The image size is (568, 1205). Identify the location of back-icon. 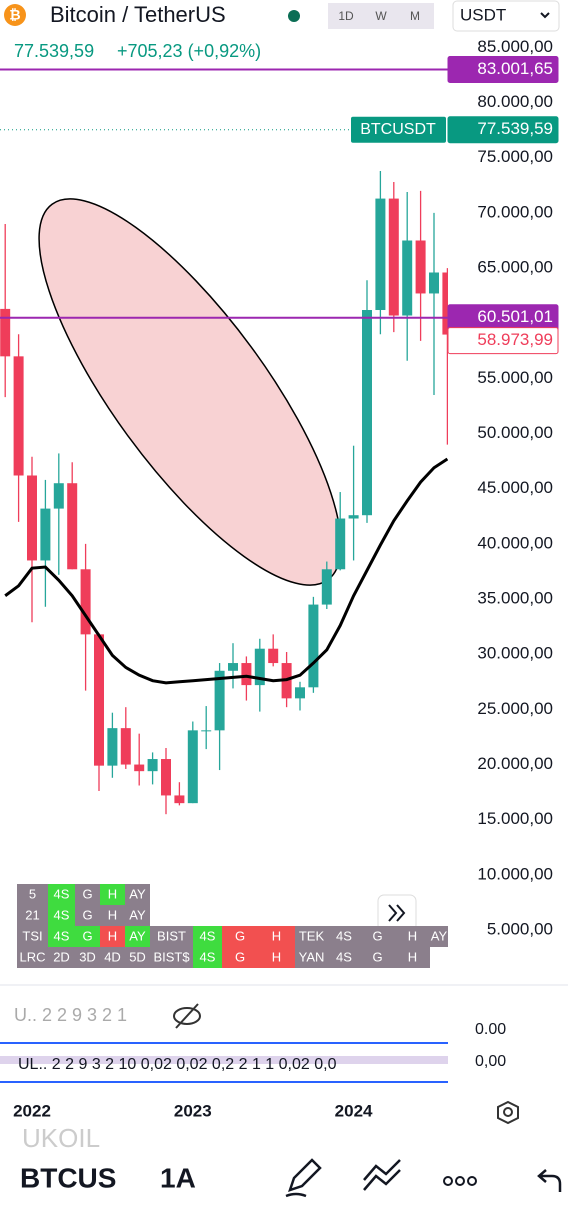
(549, 1180).